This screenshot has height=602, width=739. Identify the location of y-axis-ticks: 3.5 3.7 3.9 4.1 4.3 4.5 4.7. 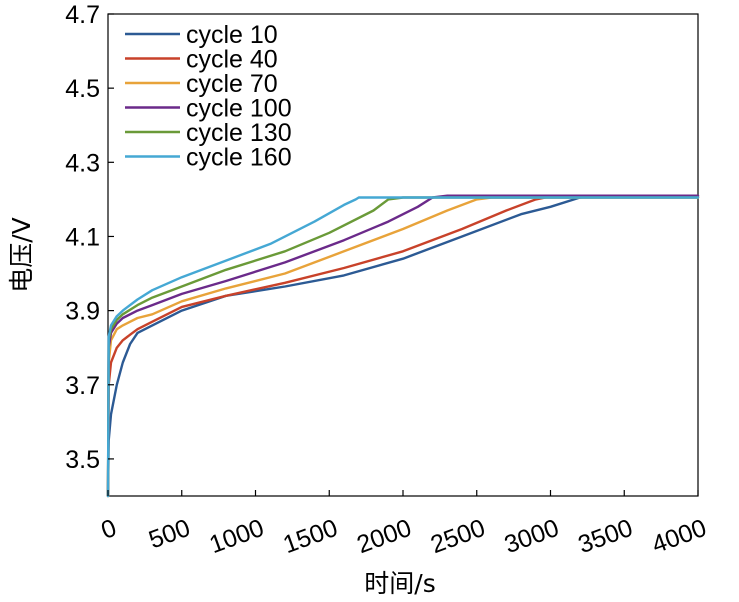
(89, 237).